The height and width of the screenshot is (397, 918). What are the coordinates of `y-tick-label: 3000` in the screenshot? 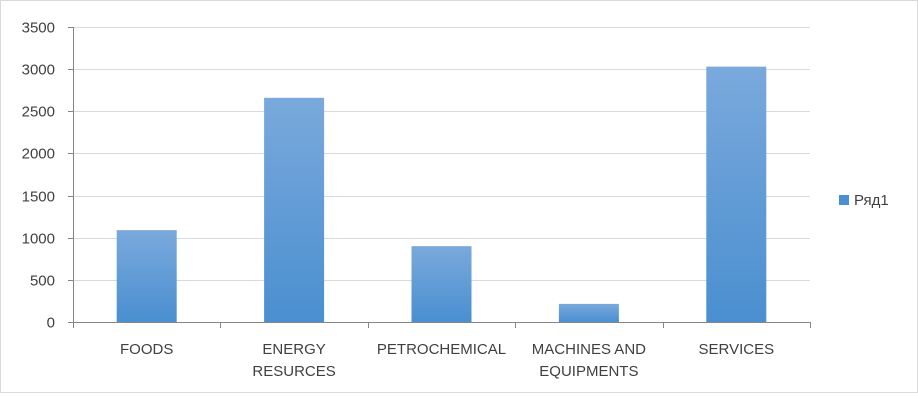 It's located at (38, 70).